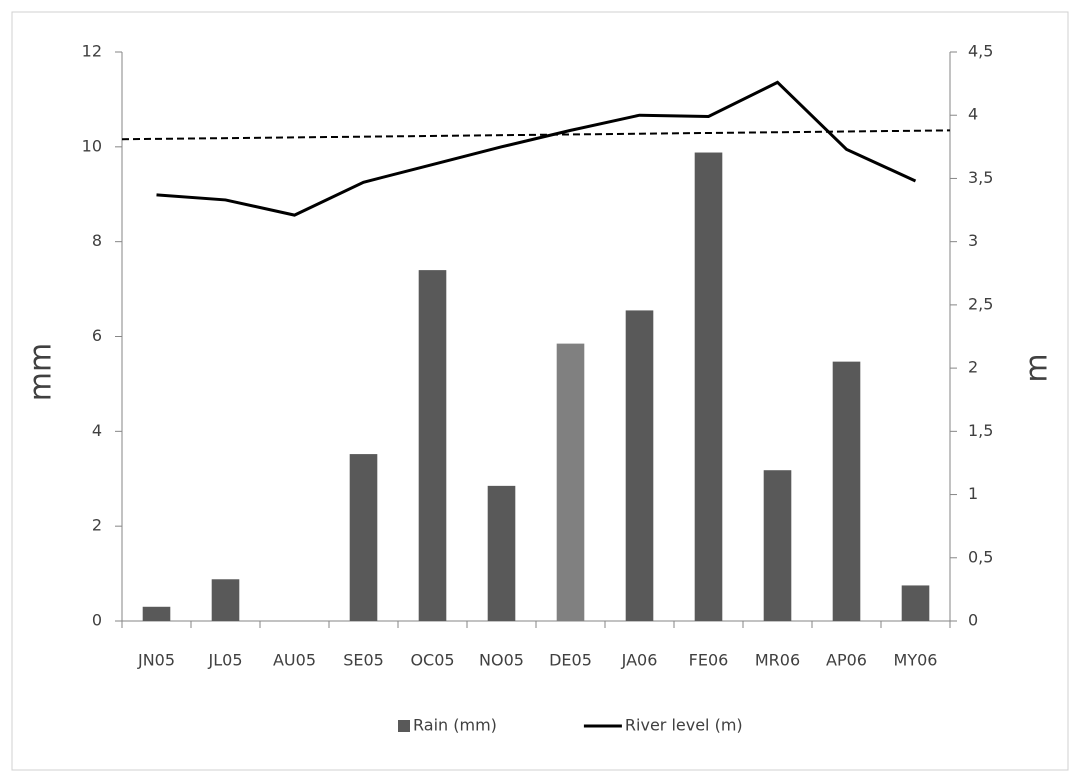 The width and height of the screenshot is (1070, 772). I want to click on y-tick-label: 8, so click(97, 240).